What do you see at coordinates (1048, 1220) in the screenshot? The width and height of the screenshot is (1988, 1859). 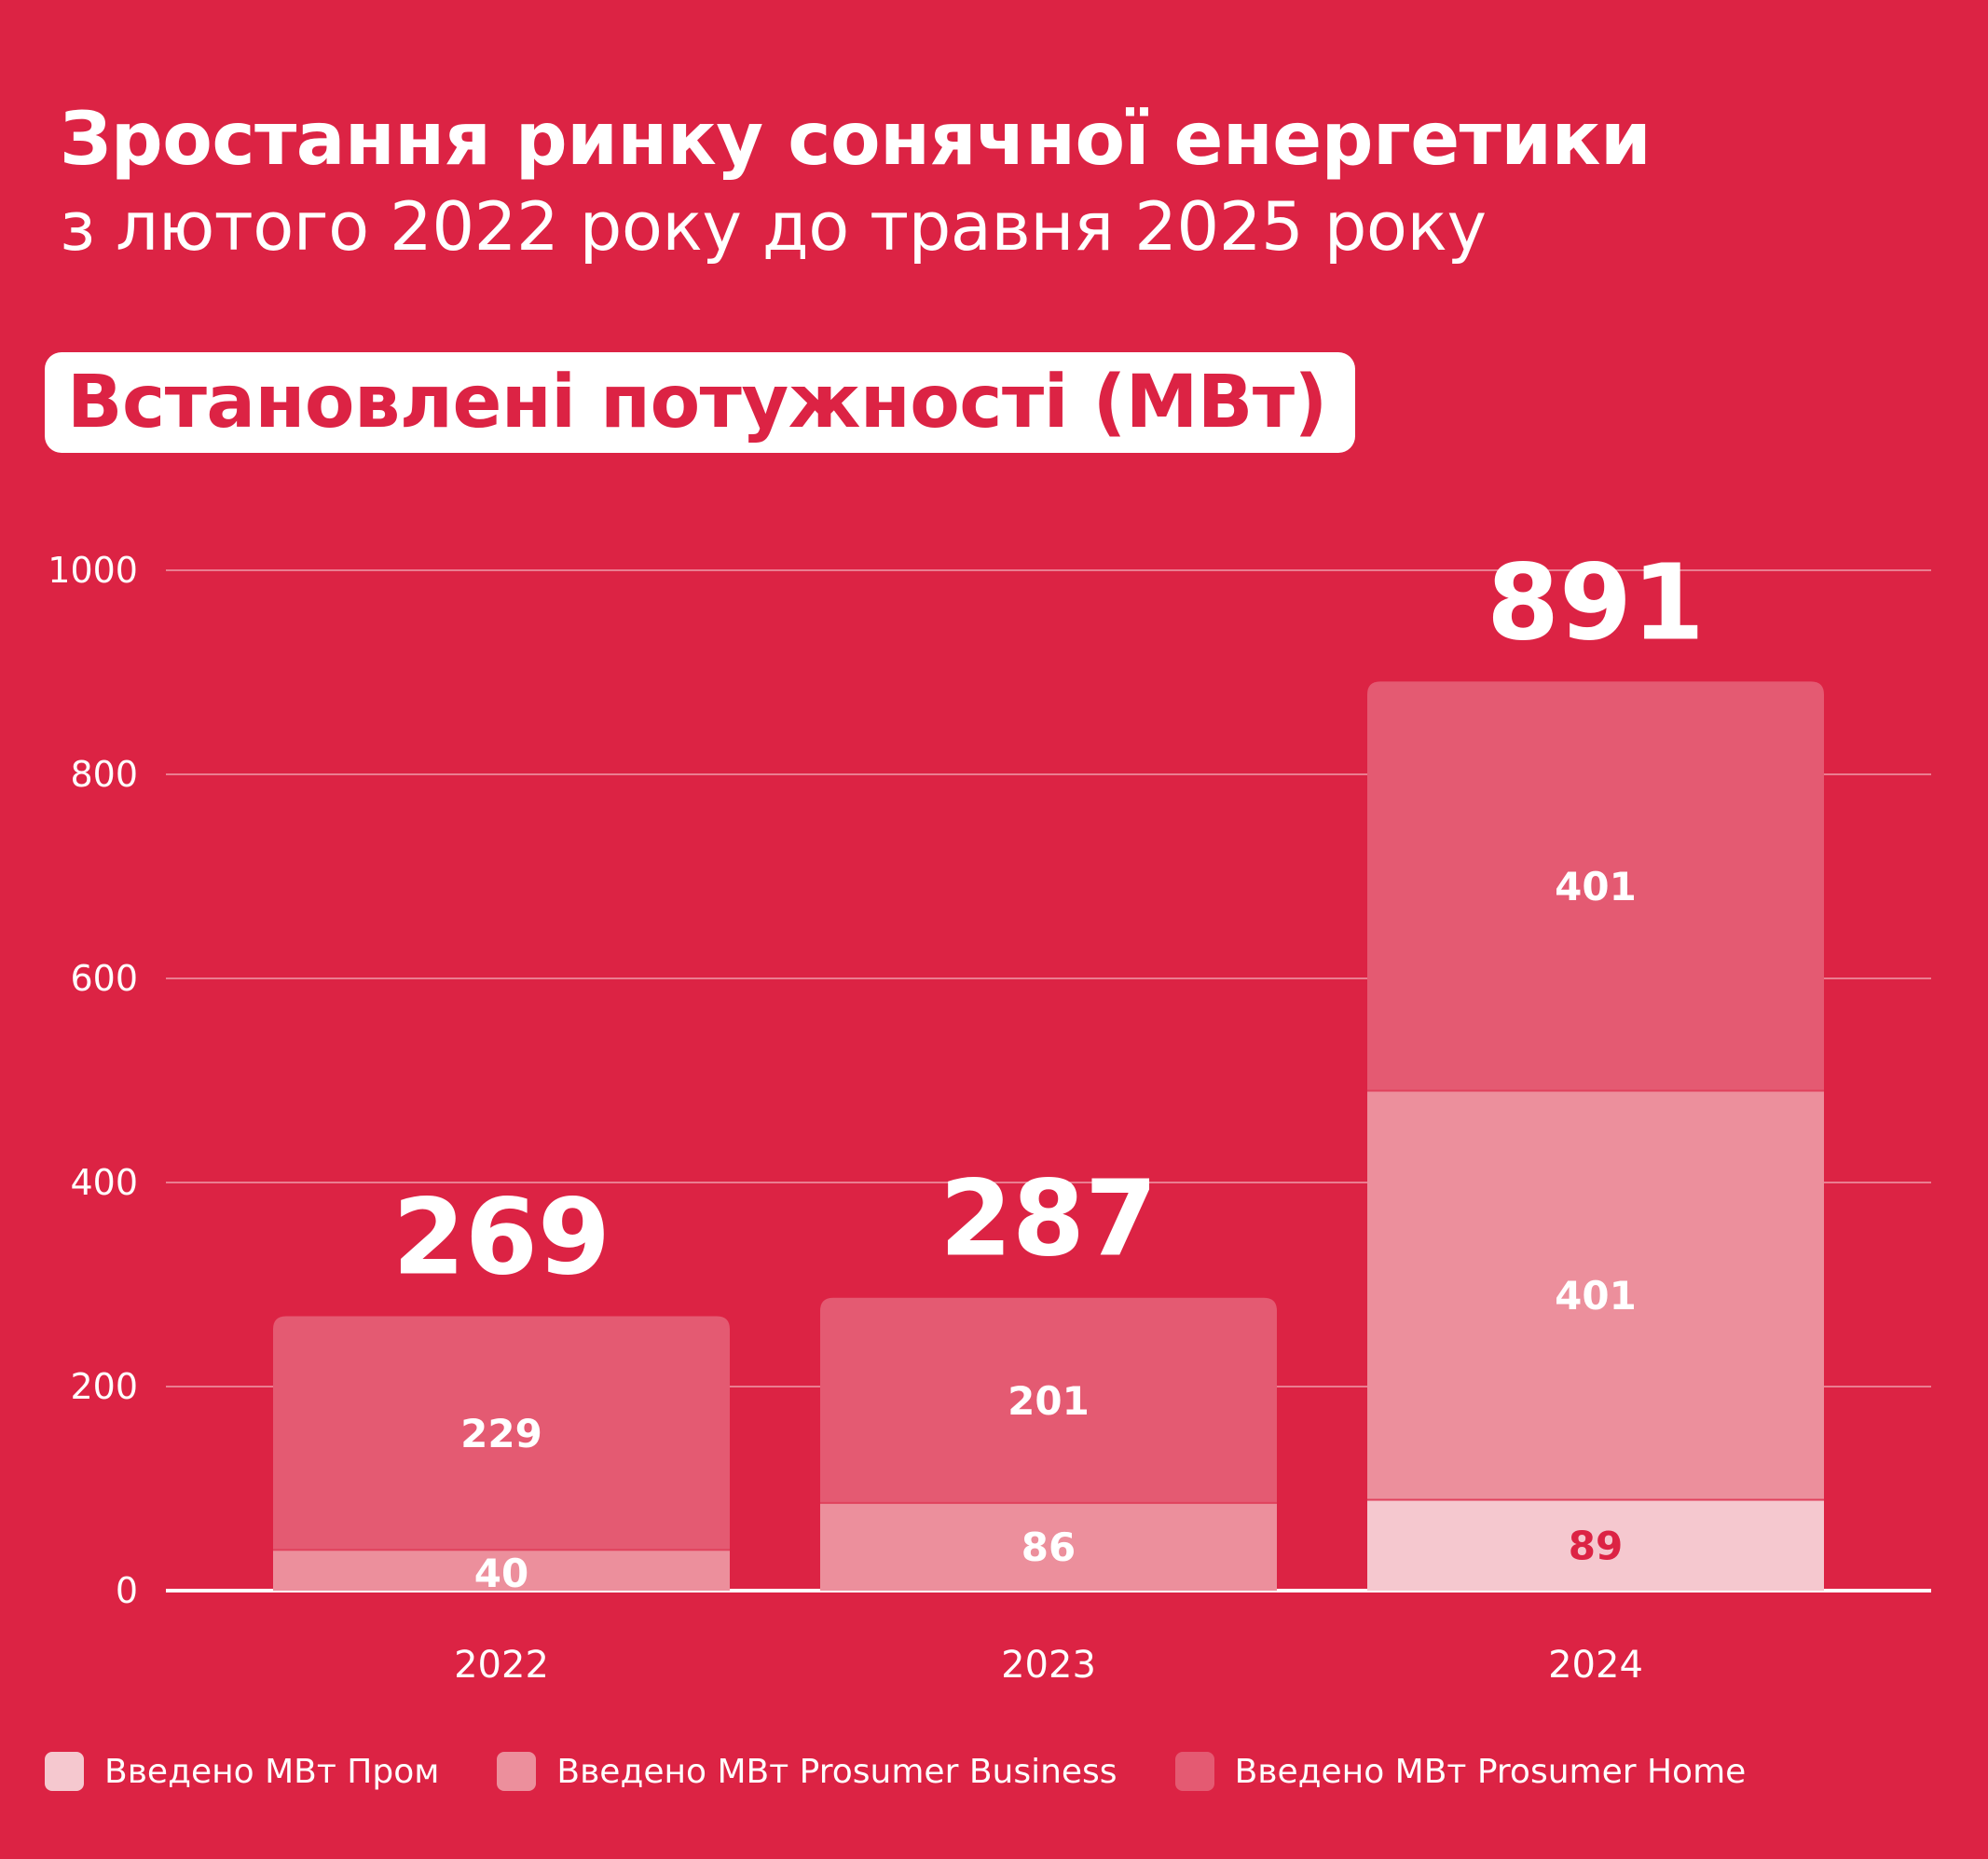 I see `bar-total-label: 287` at bounding box center [1048, 1220].